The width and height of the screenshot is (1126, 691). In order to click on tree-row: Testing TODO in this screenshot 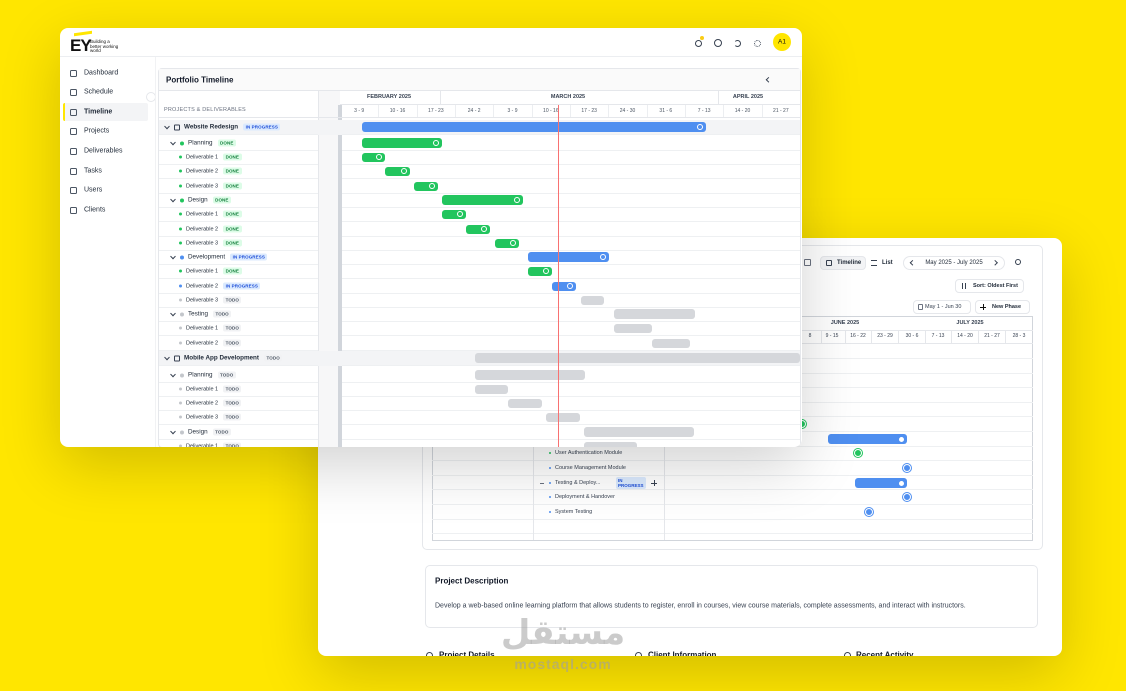, I will do `click(201, 314)`.